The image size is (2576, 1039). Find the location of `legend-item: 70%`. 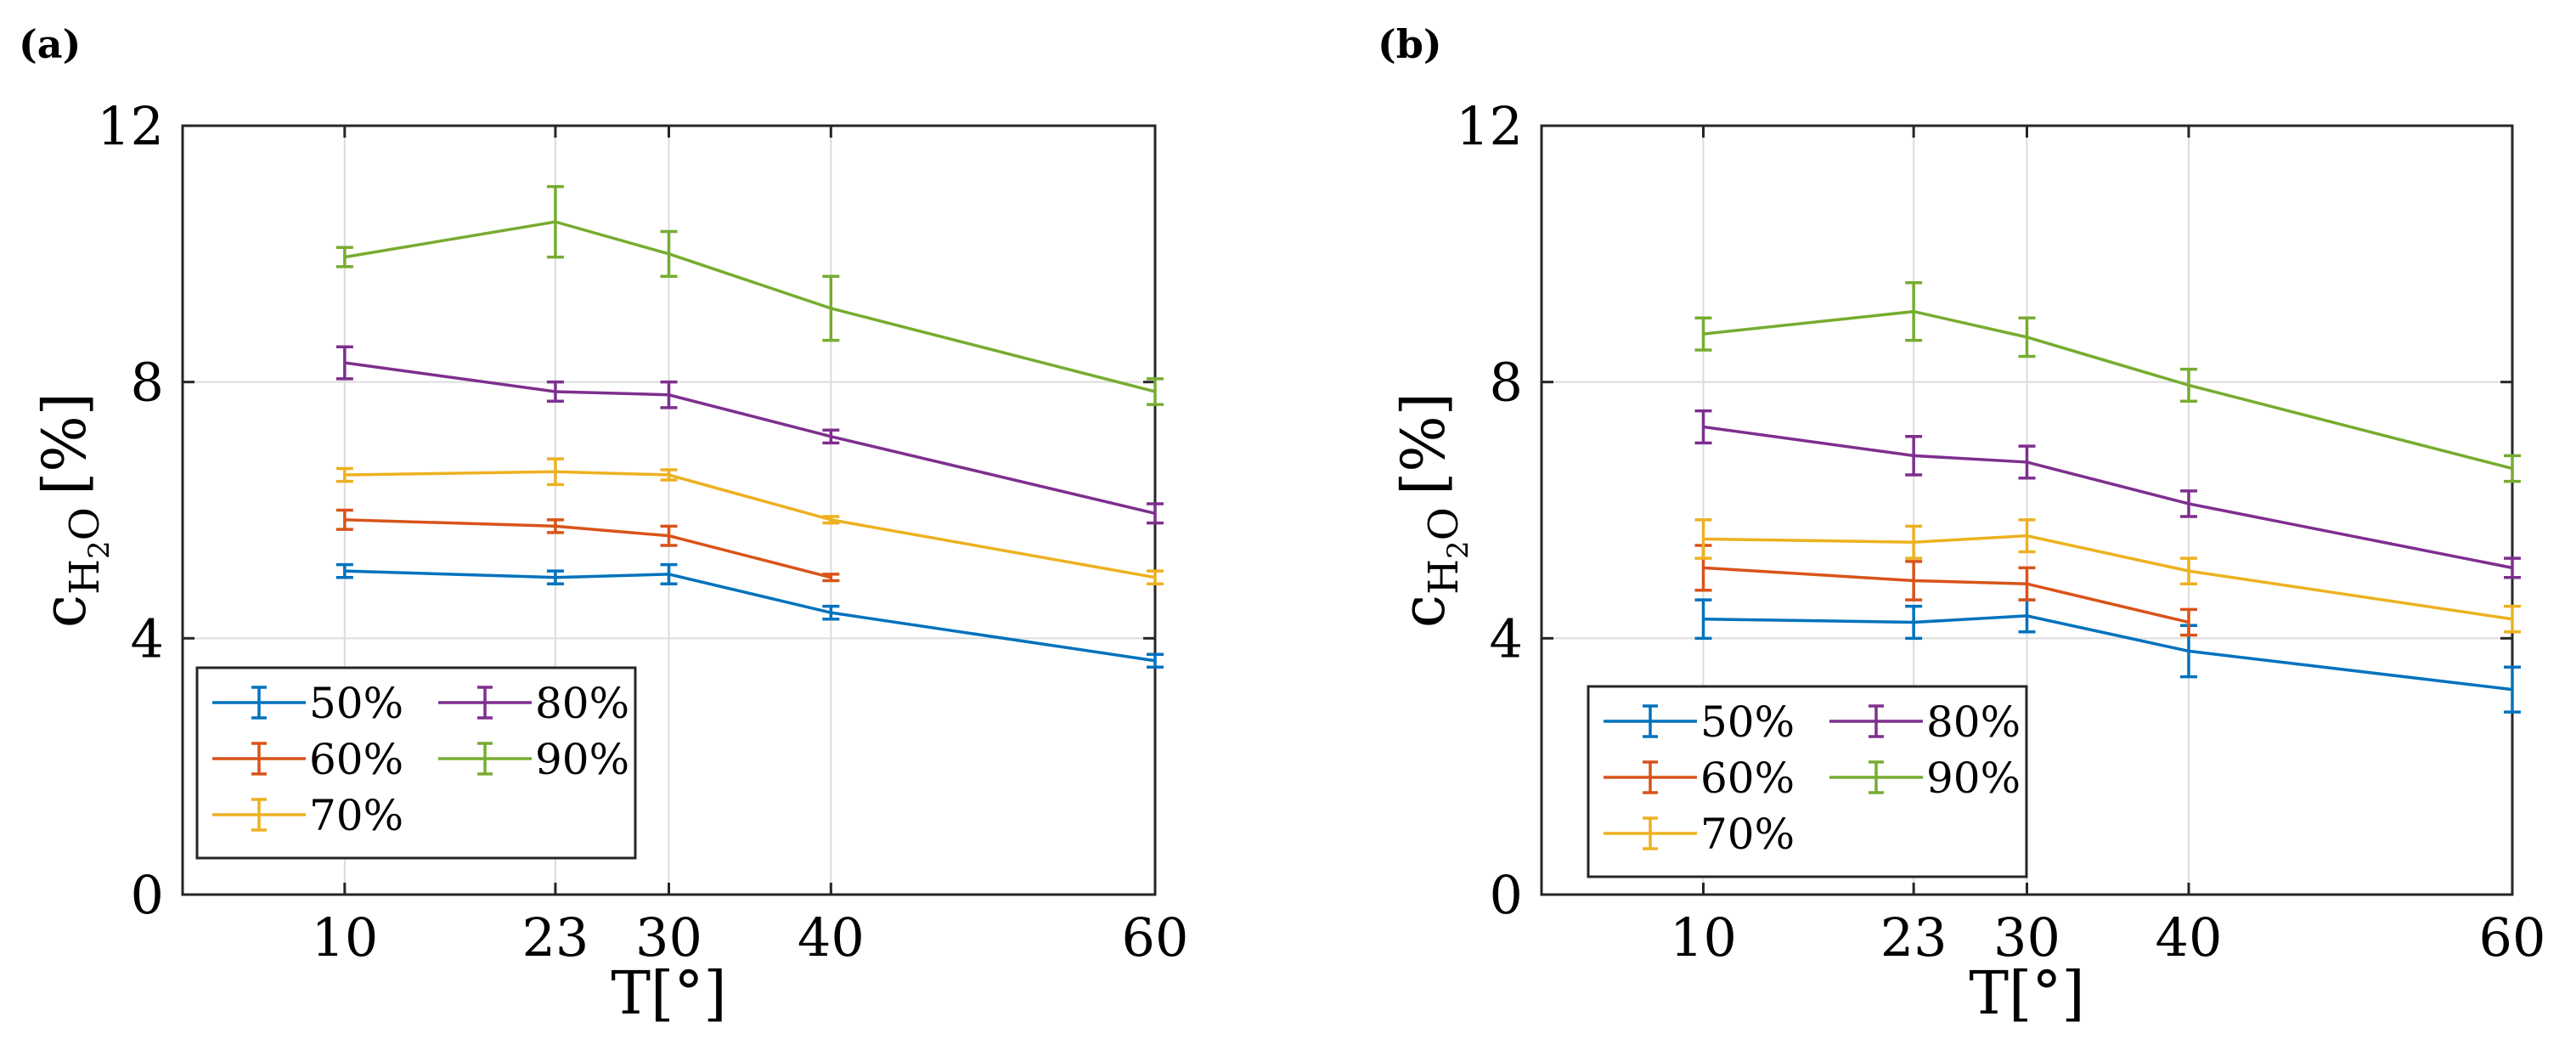

legend-item: 70% is located at coordinates (1699, 834).